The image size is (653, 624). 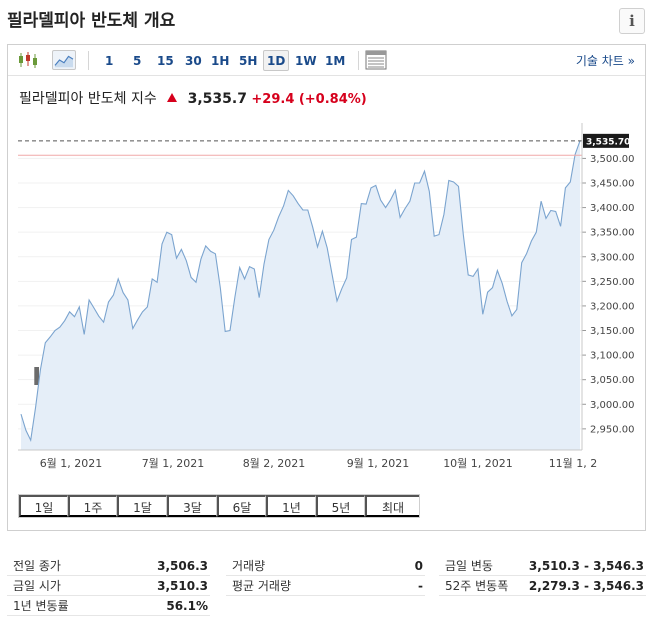 What do you see at coordinates (376, 60) in the screenshot?
I see `table-view-icon` at bounding box center [376, 60].